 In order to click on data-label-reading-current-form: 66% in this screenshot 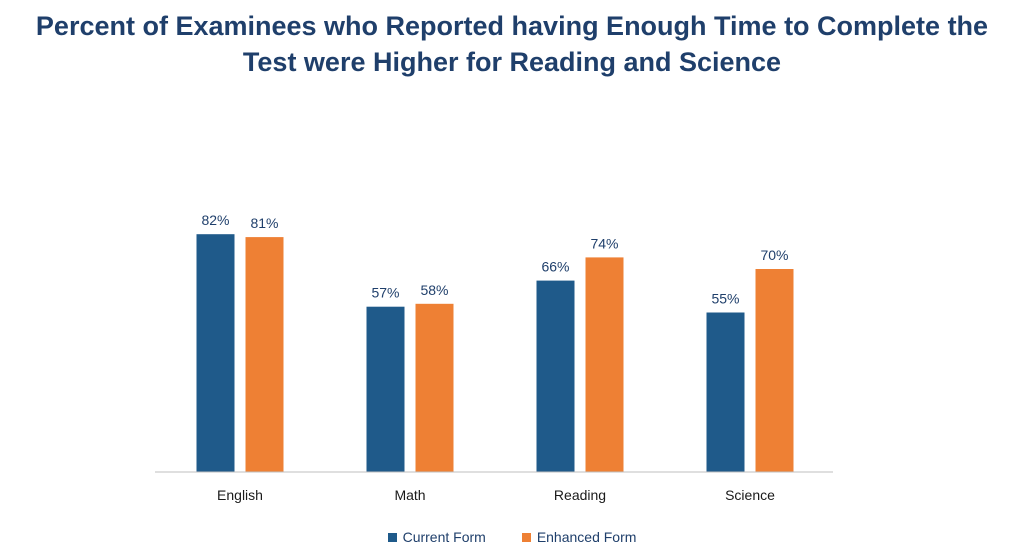, I will do `click(555, 267)`.